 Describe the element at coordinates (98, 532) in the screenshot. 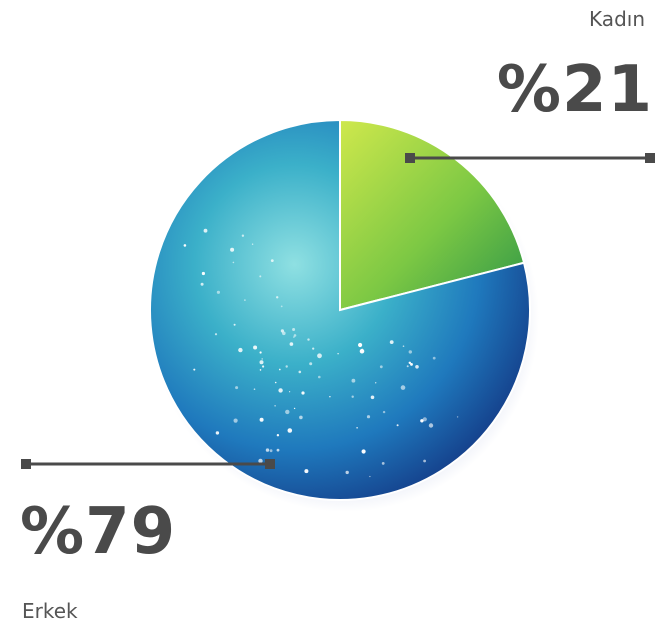

I see `slice-value-erkek: %79` at that location.